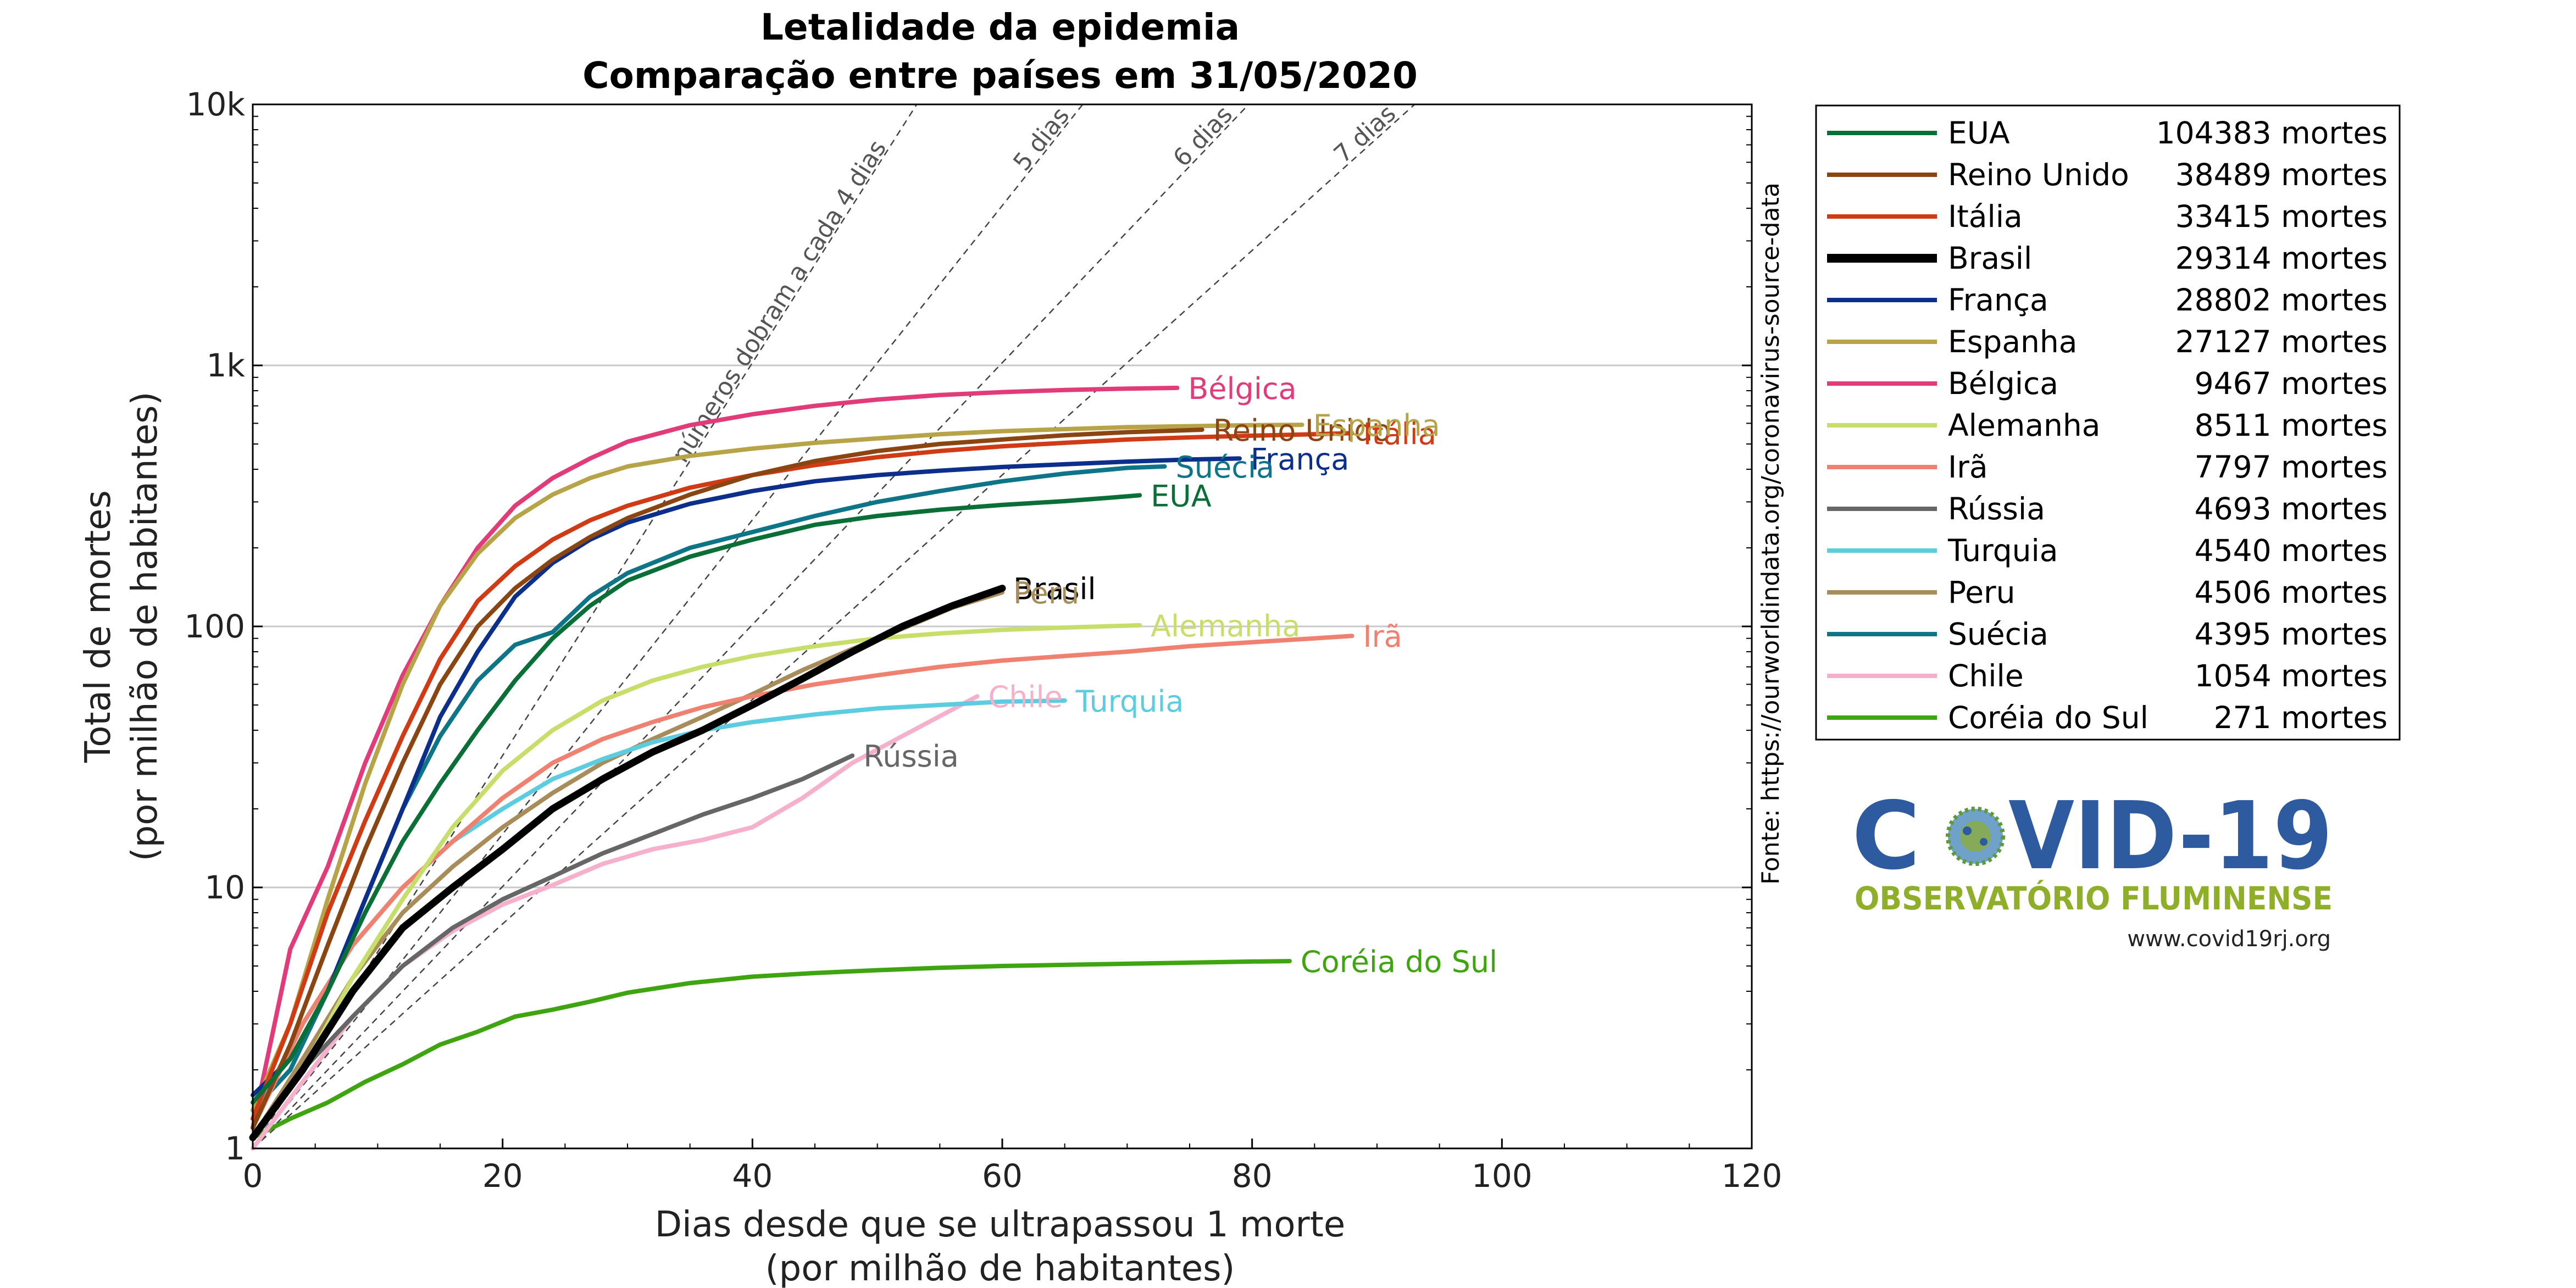  What do you see at coordinates (2291, 383) in the screenshot?
I see `legend-deaths: 9467 mortes` at bounding box center [2291, 383].